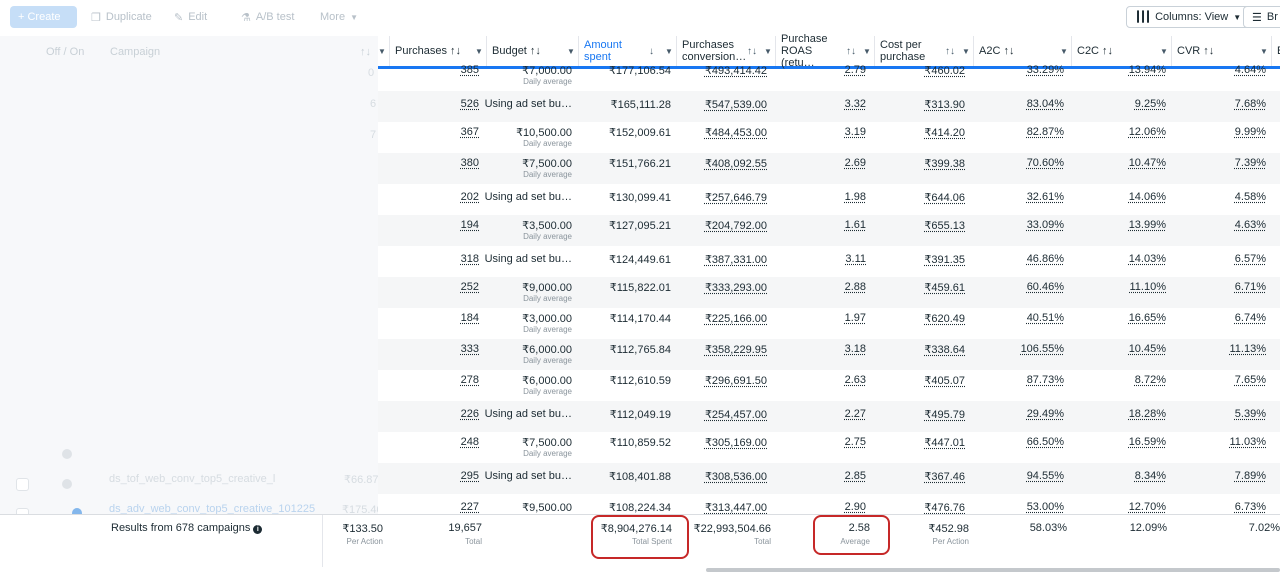 This screenshot has height=573, width=1280. What do you see at coordinates (1045, 442) in the screenshot?
I see `cell-a2c: 66.50%` at bounding box center [1045, 442].